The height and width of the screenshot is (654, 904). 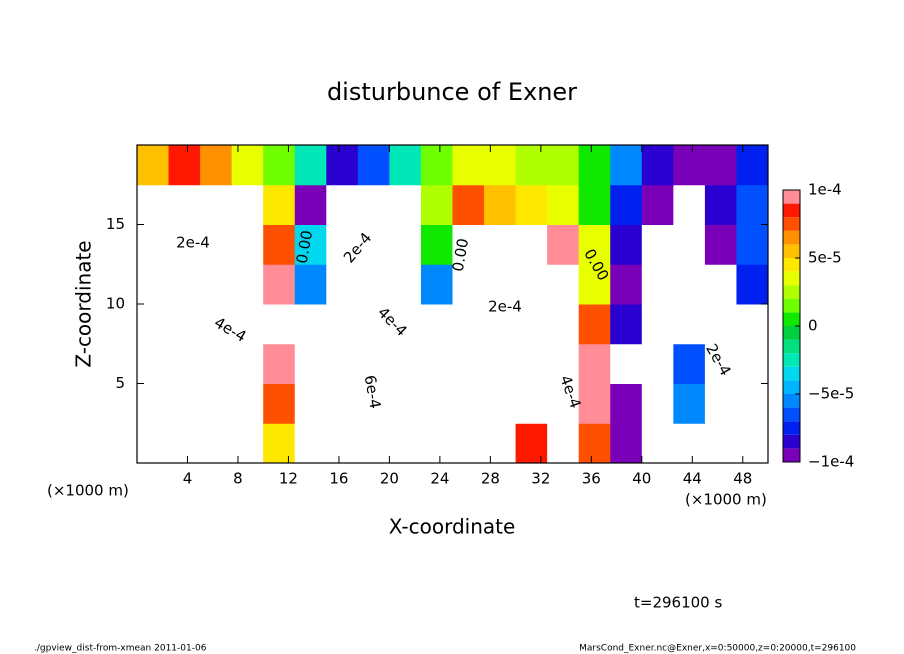 What do you see at coordinates (813, 326) in the screenshot?
I see `colorbar-tick-label: 0` at bounding box center [813, 326].